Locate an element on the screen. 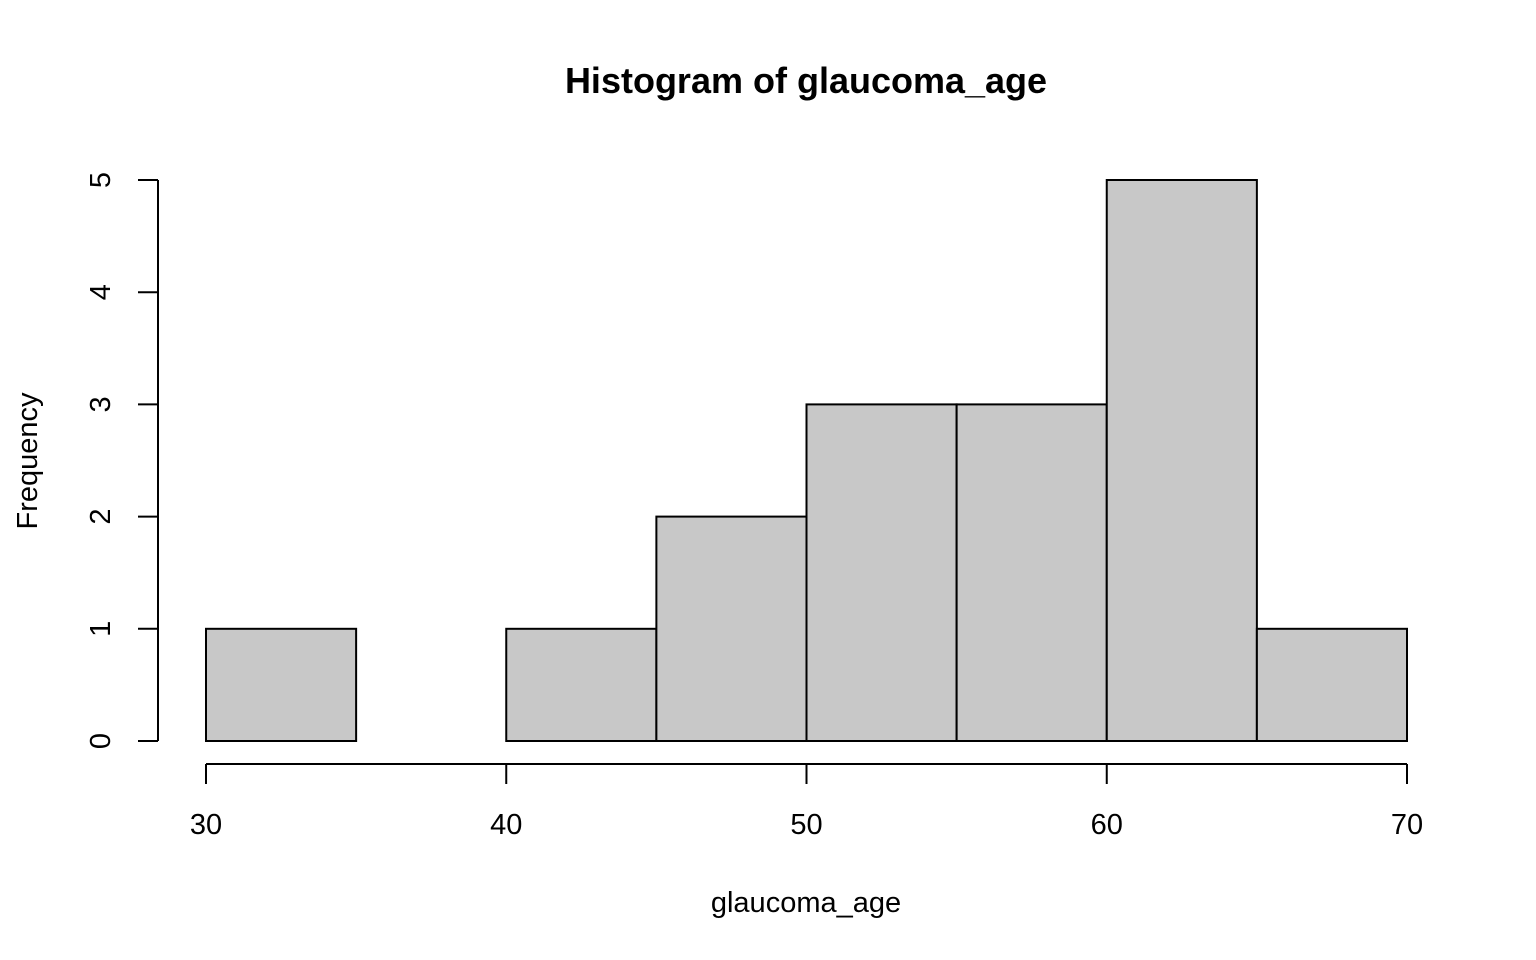  x-tick-label: 50 is located at coordinates (806, 825).